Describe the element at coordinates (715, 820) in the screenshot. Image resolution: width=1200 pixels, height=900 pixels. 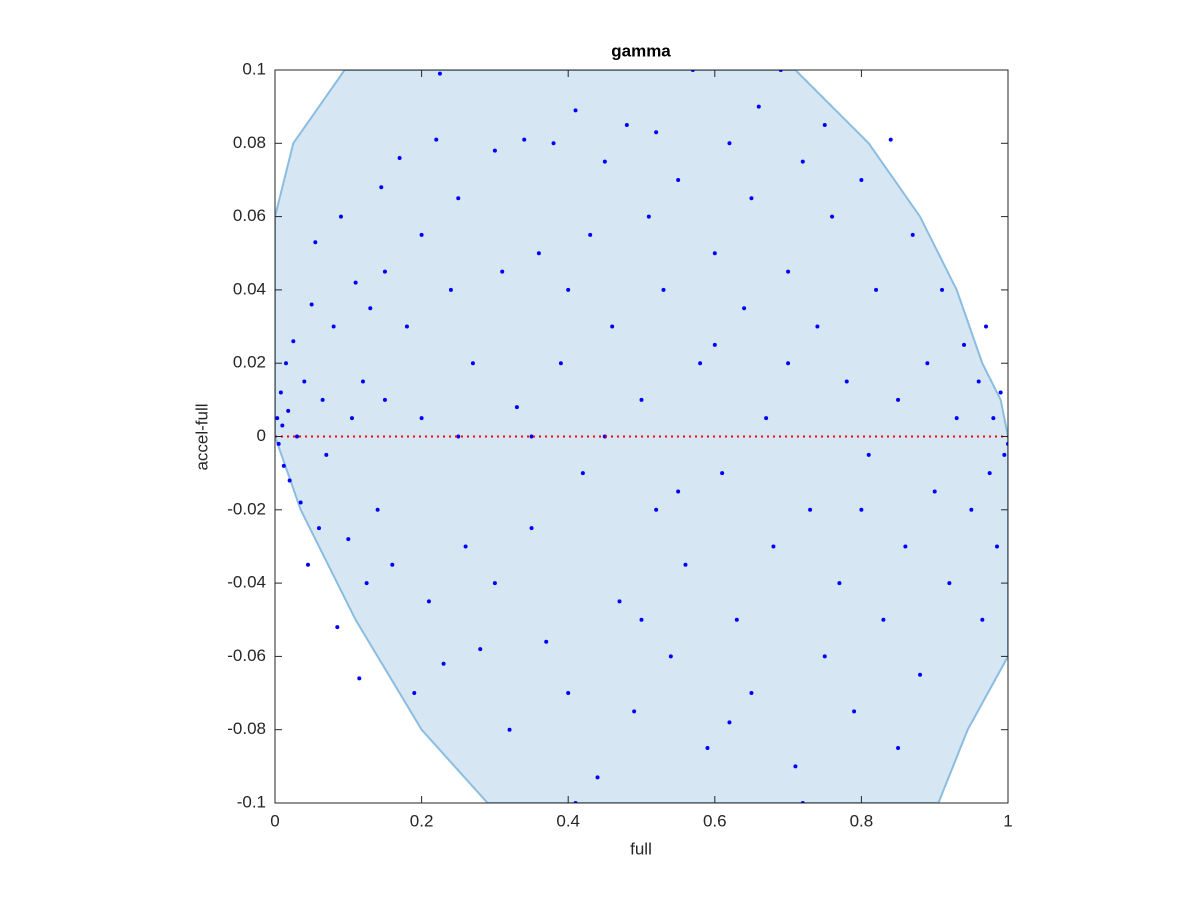
I see `x-tick-label: 0.6` at that location.